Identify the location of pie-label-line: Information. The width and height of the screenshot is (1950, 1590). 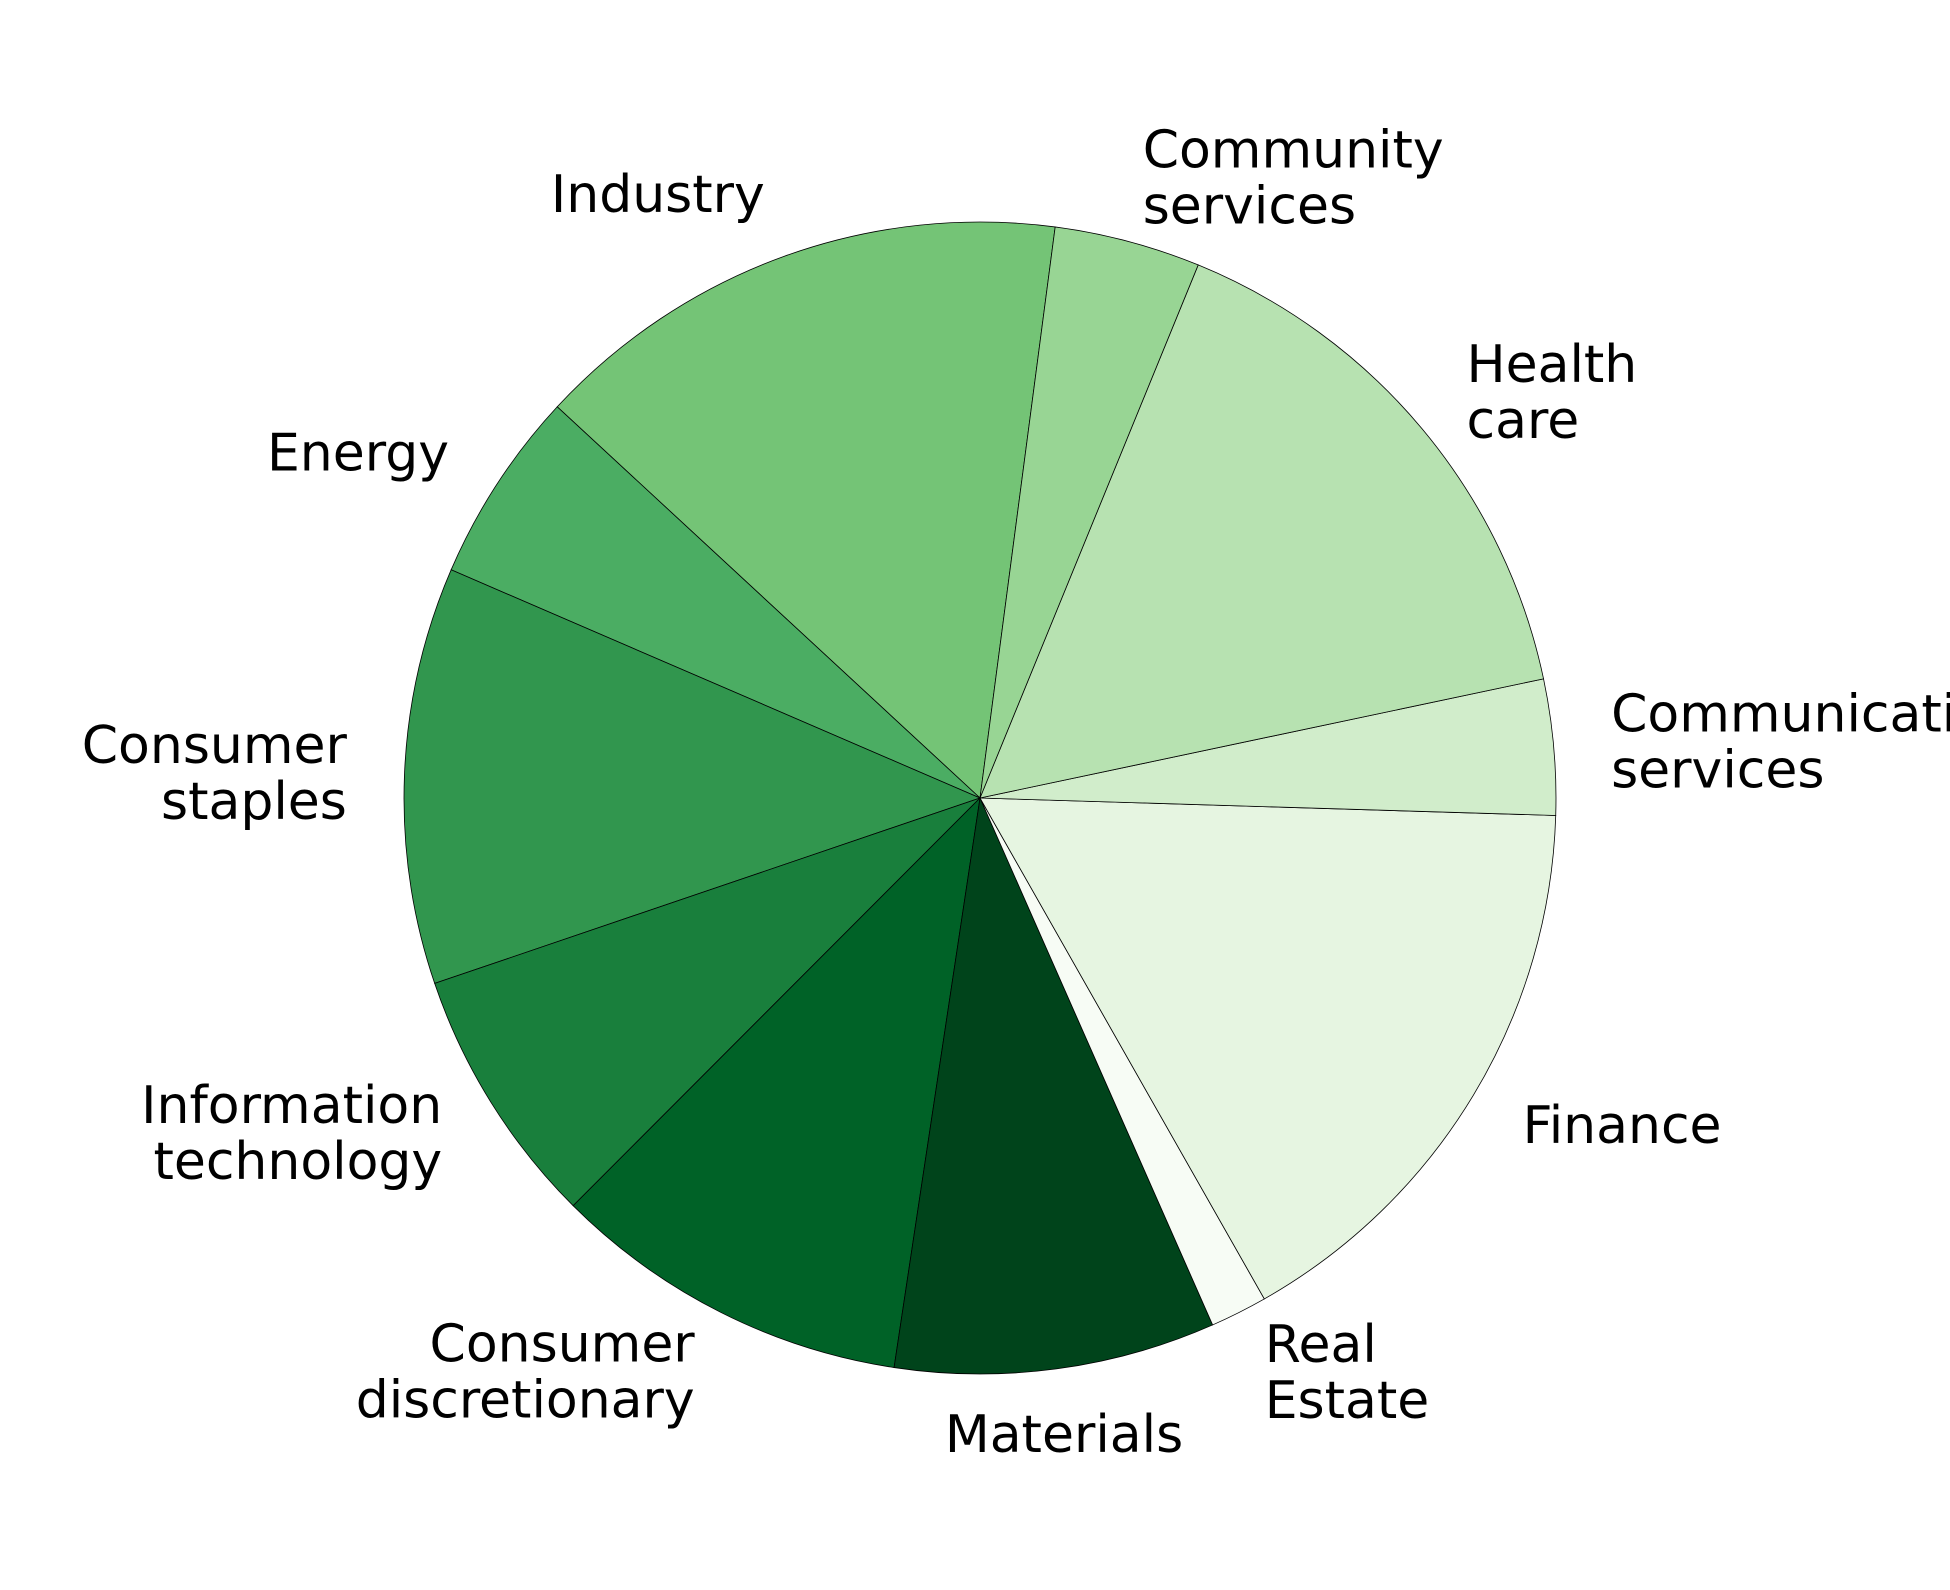
(291, 1106).